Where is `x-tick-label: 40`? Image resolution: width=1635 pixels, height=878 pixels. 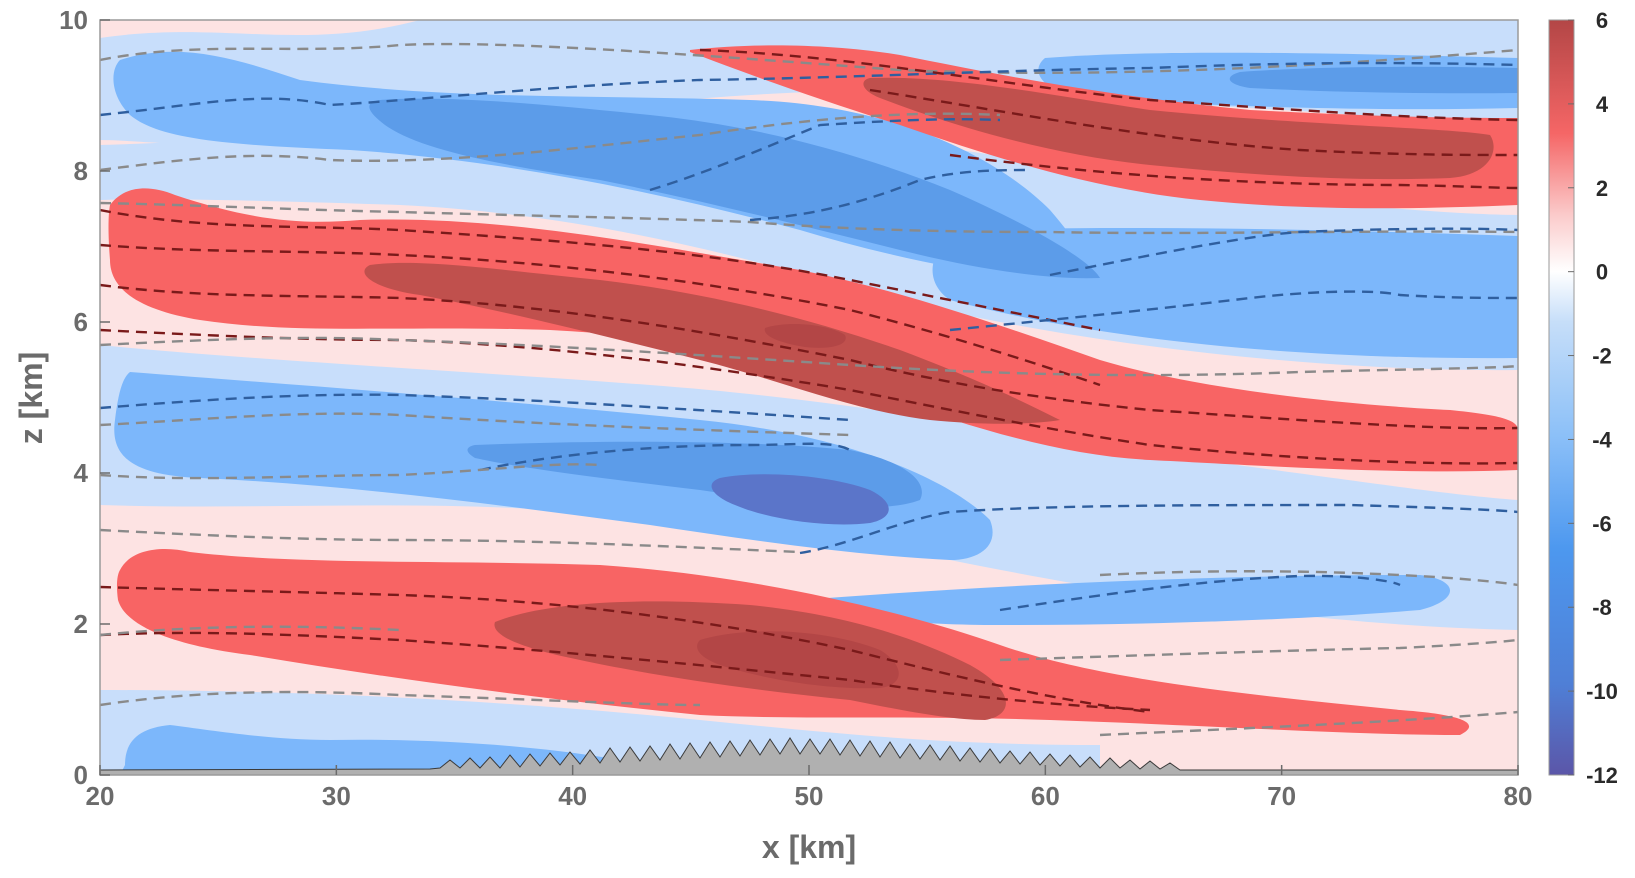
x-tick-label: 40 is located at coordinates (572, 796).